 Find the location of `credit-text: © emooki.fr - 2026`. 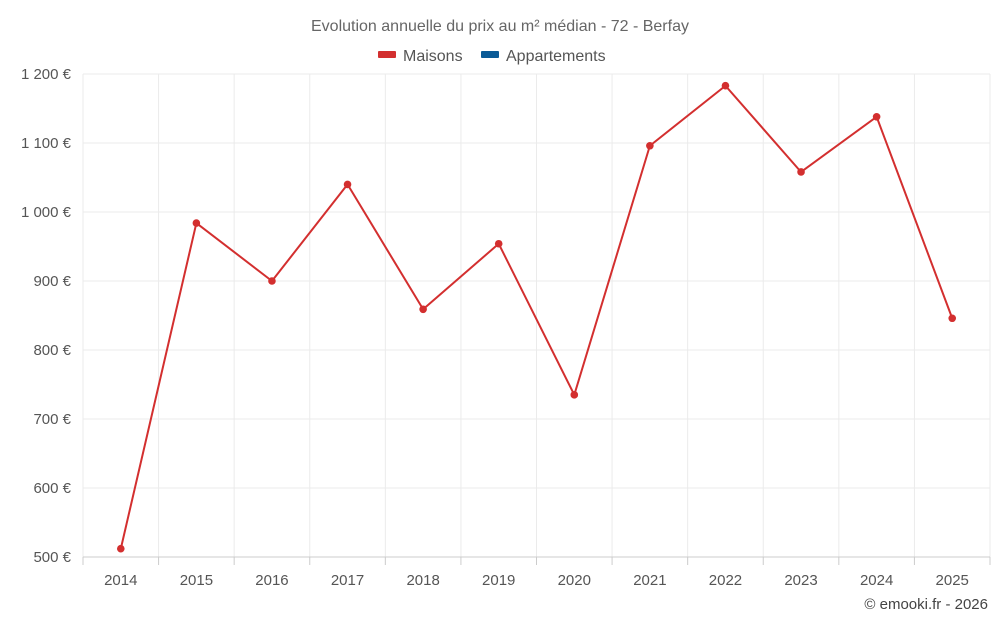

credit-text: © emooki.fr - 2026 is located at coordinates (926, 604).